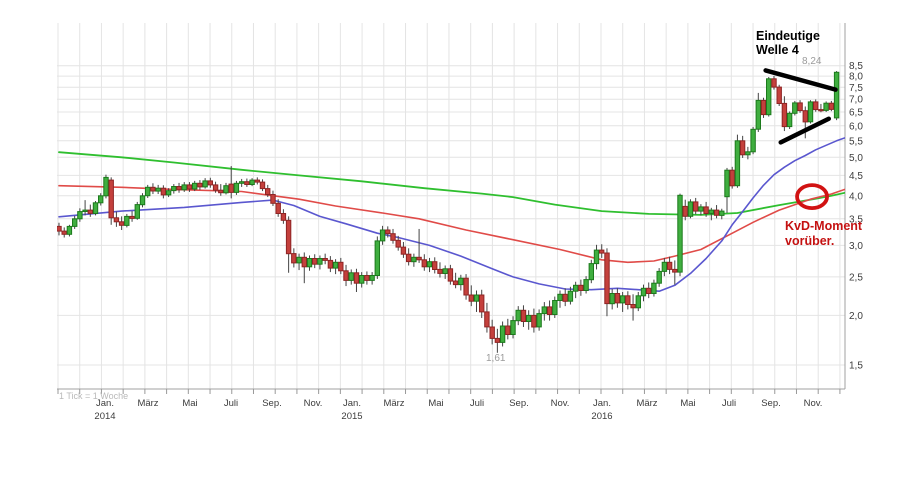  I want to click on svg-text: 3,0, so click(856, 246).